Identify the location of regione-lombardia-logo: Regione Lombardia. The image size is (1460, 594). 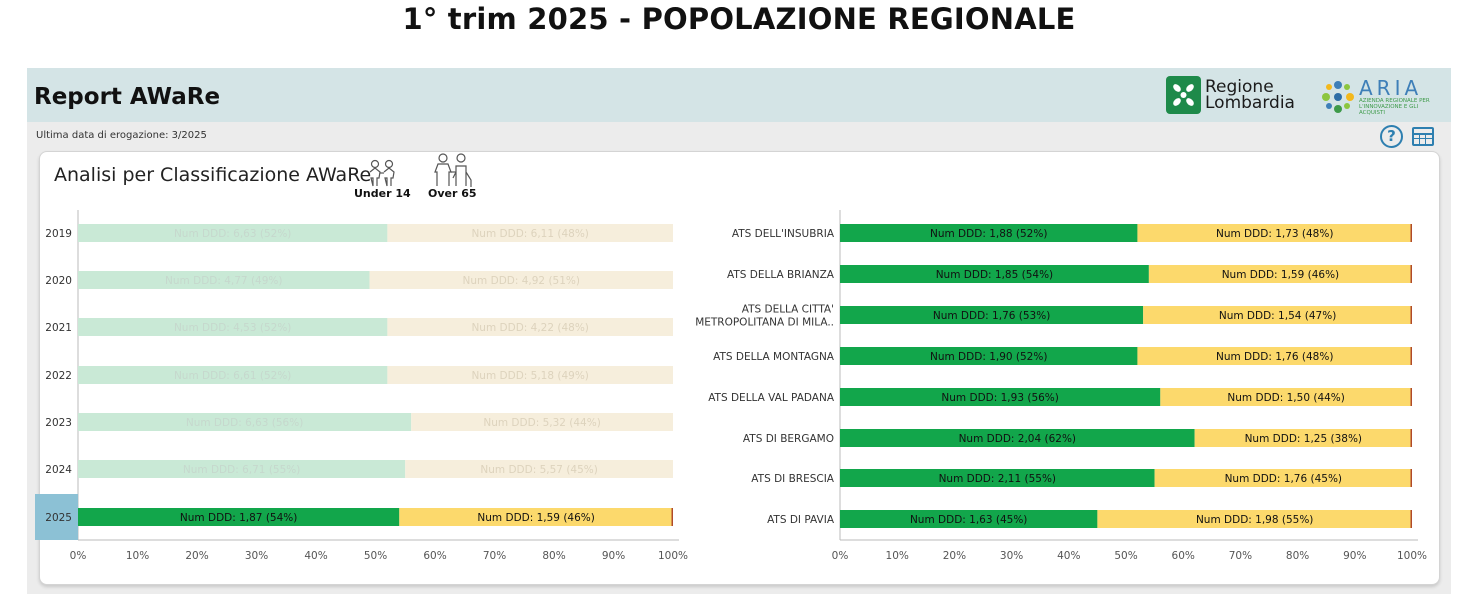
(1230, 95).